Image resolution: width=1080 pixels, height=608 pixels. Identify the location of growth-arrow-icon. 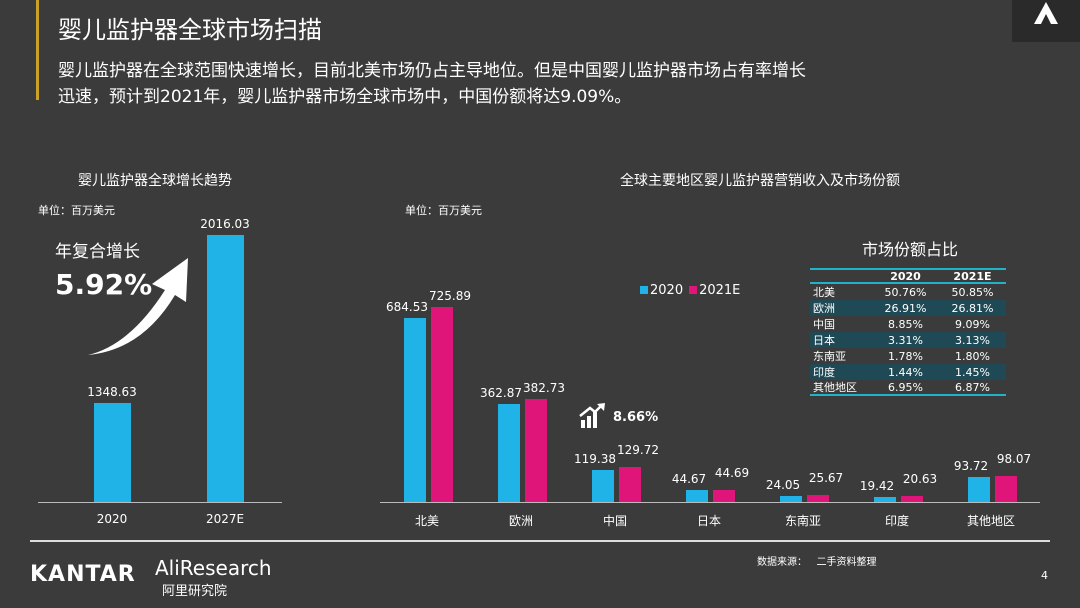
(138, 306).